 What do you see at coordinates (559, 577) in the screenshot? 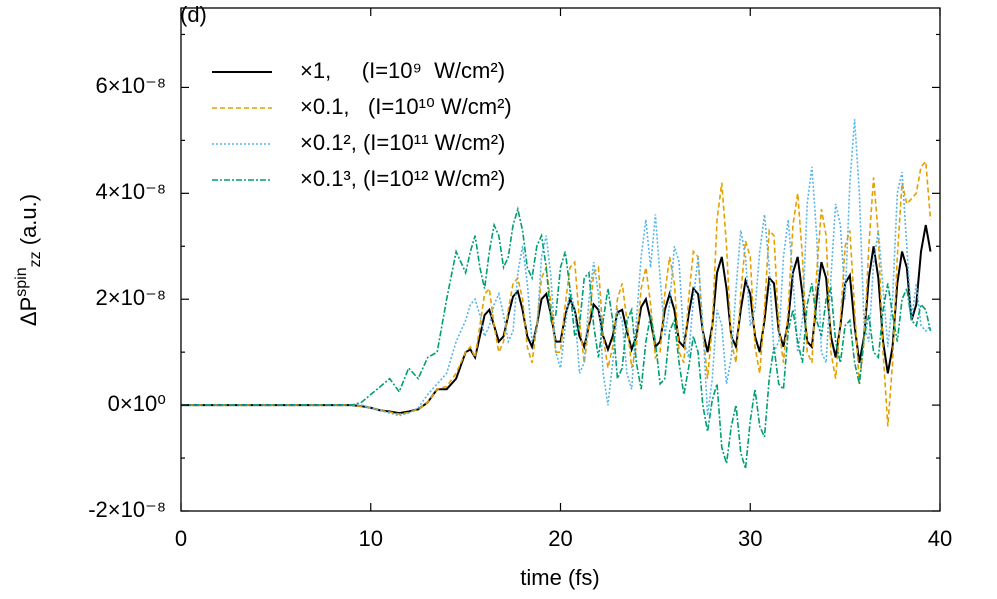
I see `x-axis-label: time (fs)` at bounding box center [559, 577].